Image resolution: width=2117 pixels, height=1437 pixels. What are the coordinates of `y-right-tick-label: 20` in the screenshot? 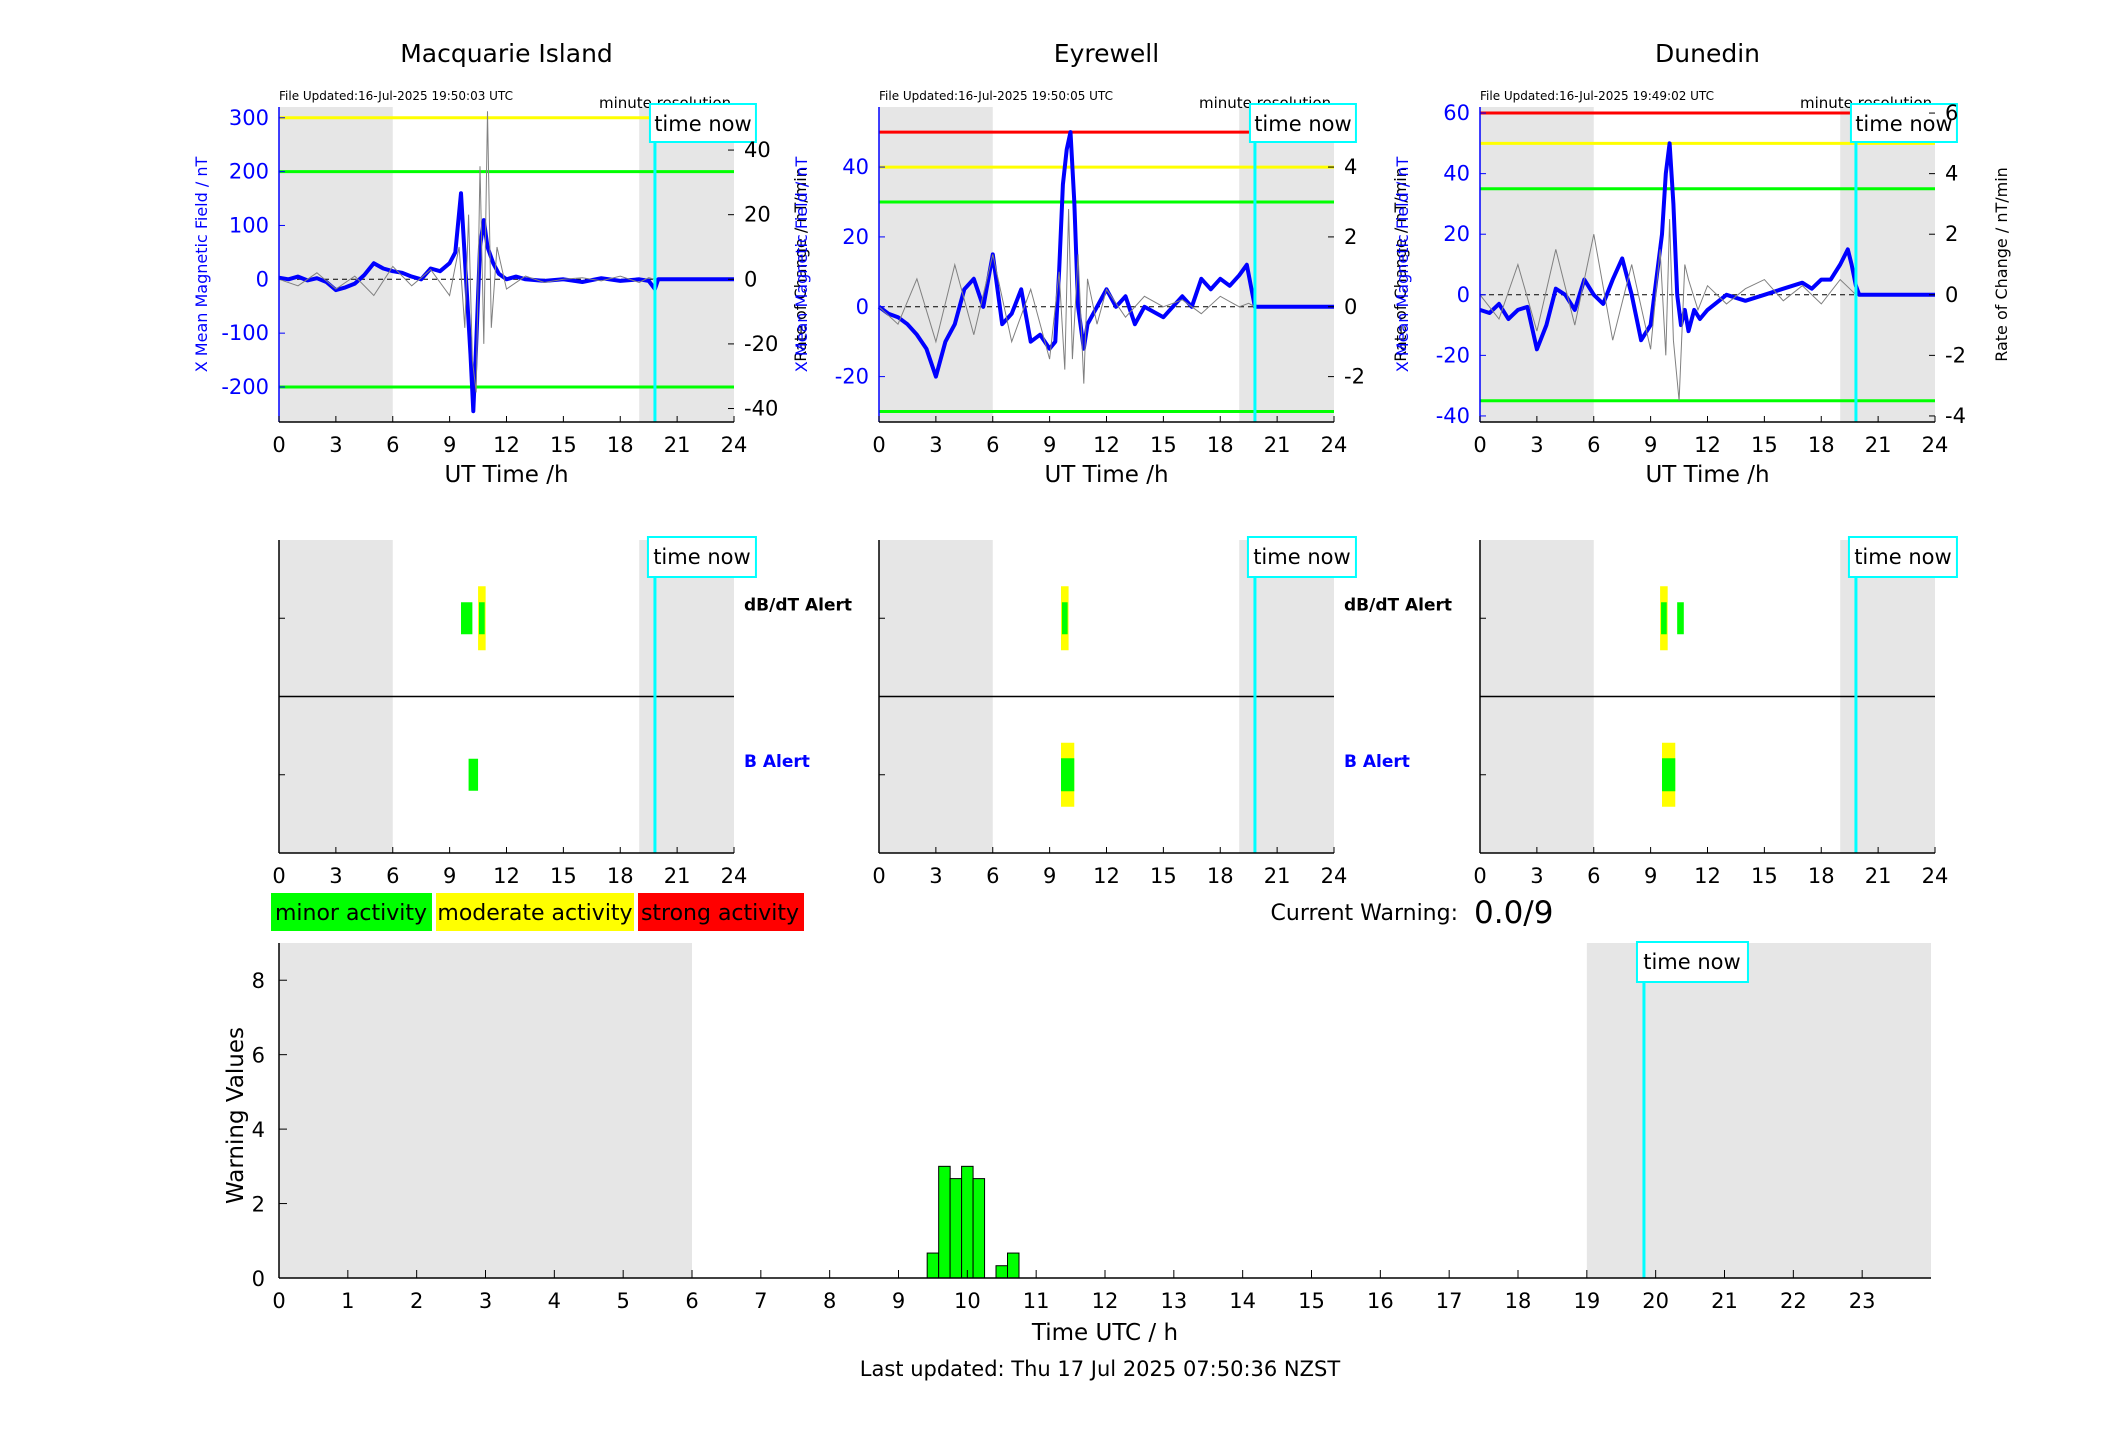 It's located at (757, 215).